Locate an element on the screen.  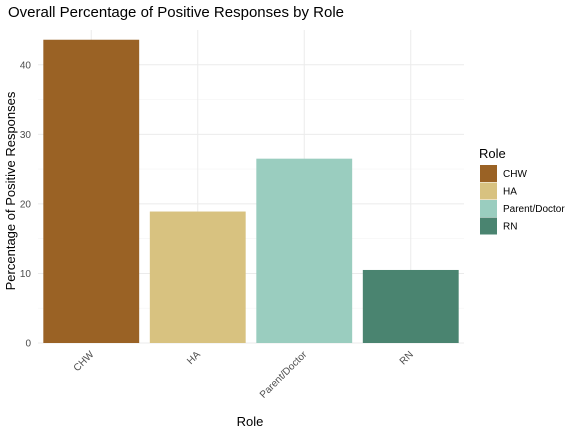
x-tick-label: Parent/Doctor is located at coordinates (284, 375).